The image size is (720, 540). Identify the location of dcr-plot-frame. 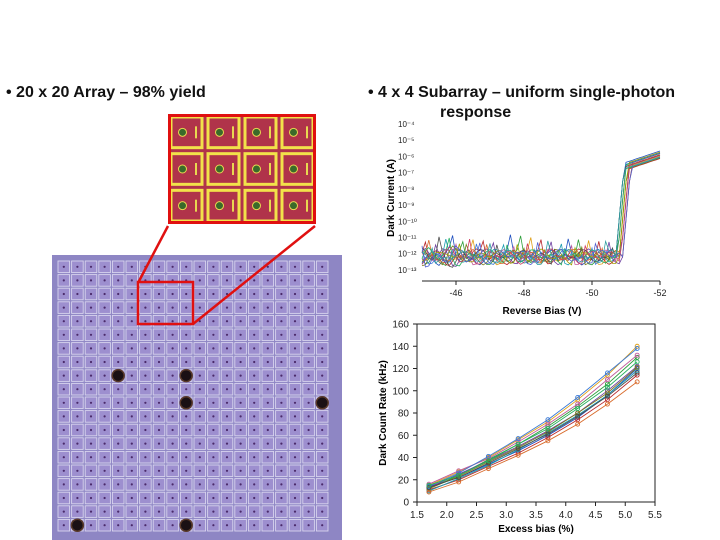
(536, 413).